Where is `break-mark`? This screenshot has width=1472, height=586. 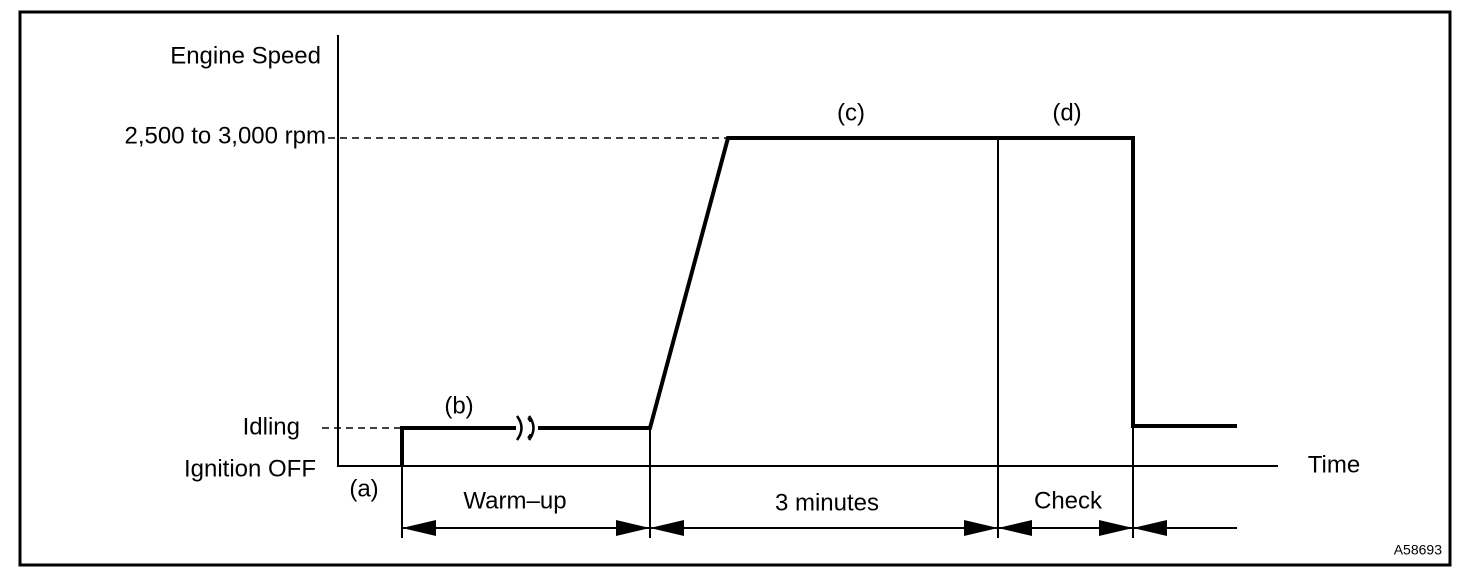 break-mark is located at coordinates (525, 428).